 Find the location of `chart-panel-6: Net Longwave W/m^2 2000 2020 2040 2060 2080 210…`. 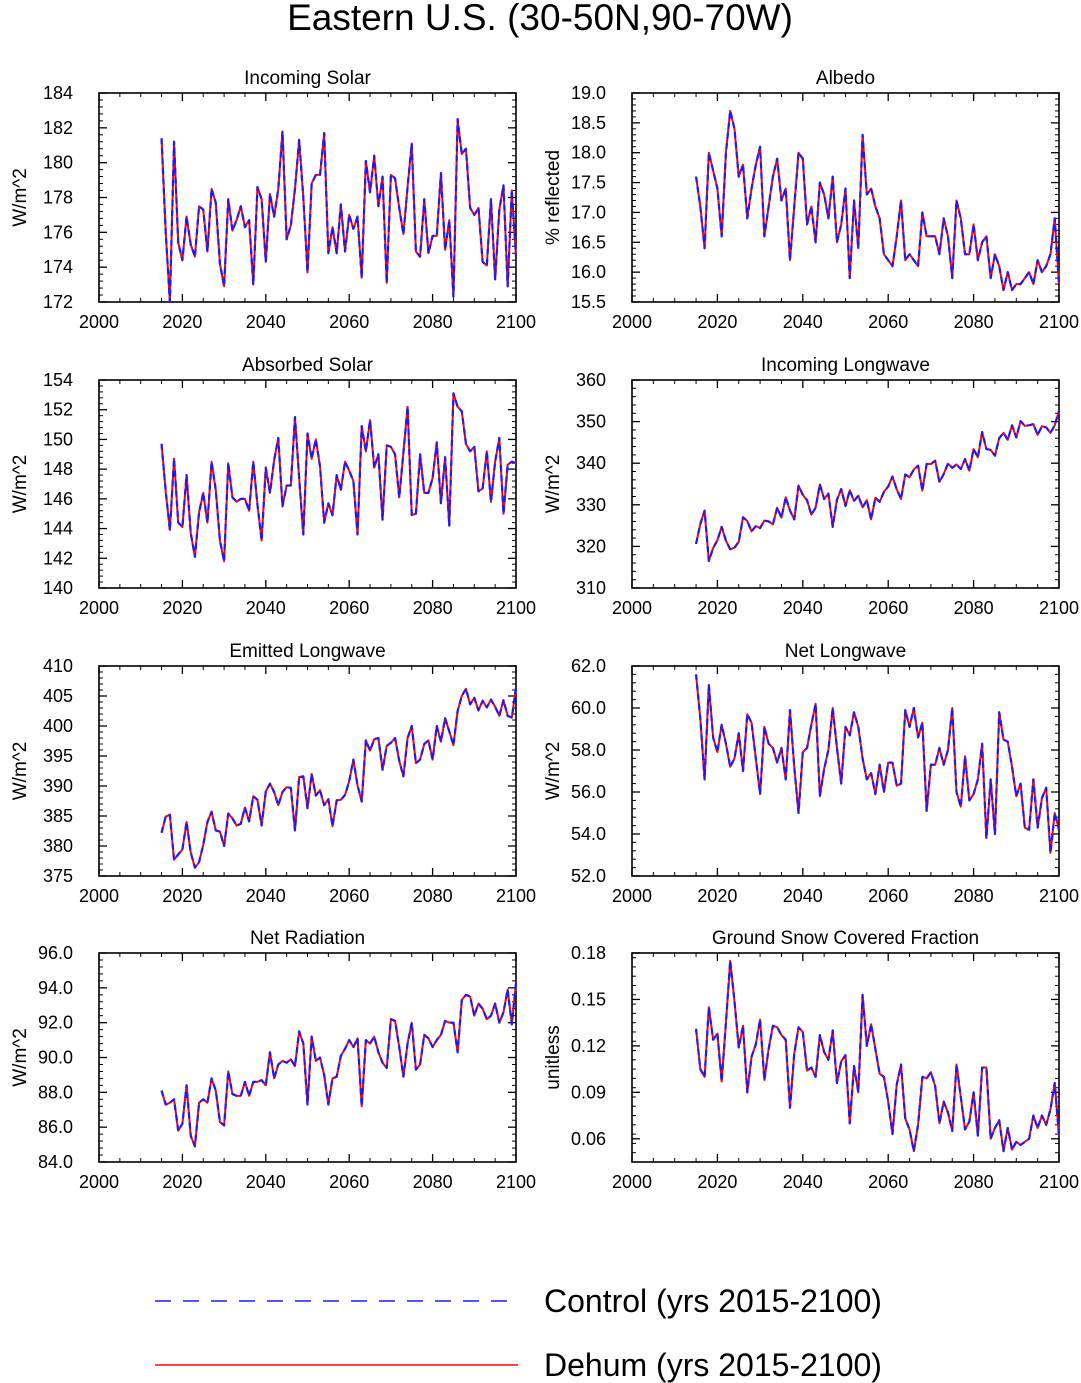

chart-panel-6: Net Longwave W/m^2 2000 2020 2040 2060 2080 210… is located at coordinates (811, 773).